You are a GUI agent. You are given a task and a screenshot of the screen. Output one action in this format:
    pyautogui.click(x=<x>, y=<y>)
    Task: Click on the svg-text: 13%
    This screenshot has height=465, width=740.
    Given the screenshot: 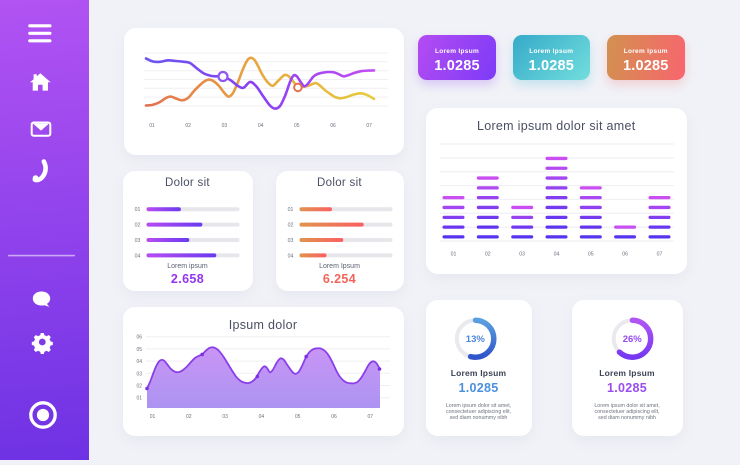 What is the action you would take?
    pyautogui.click(x=475, y=339)
    